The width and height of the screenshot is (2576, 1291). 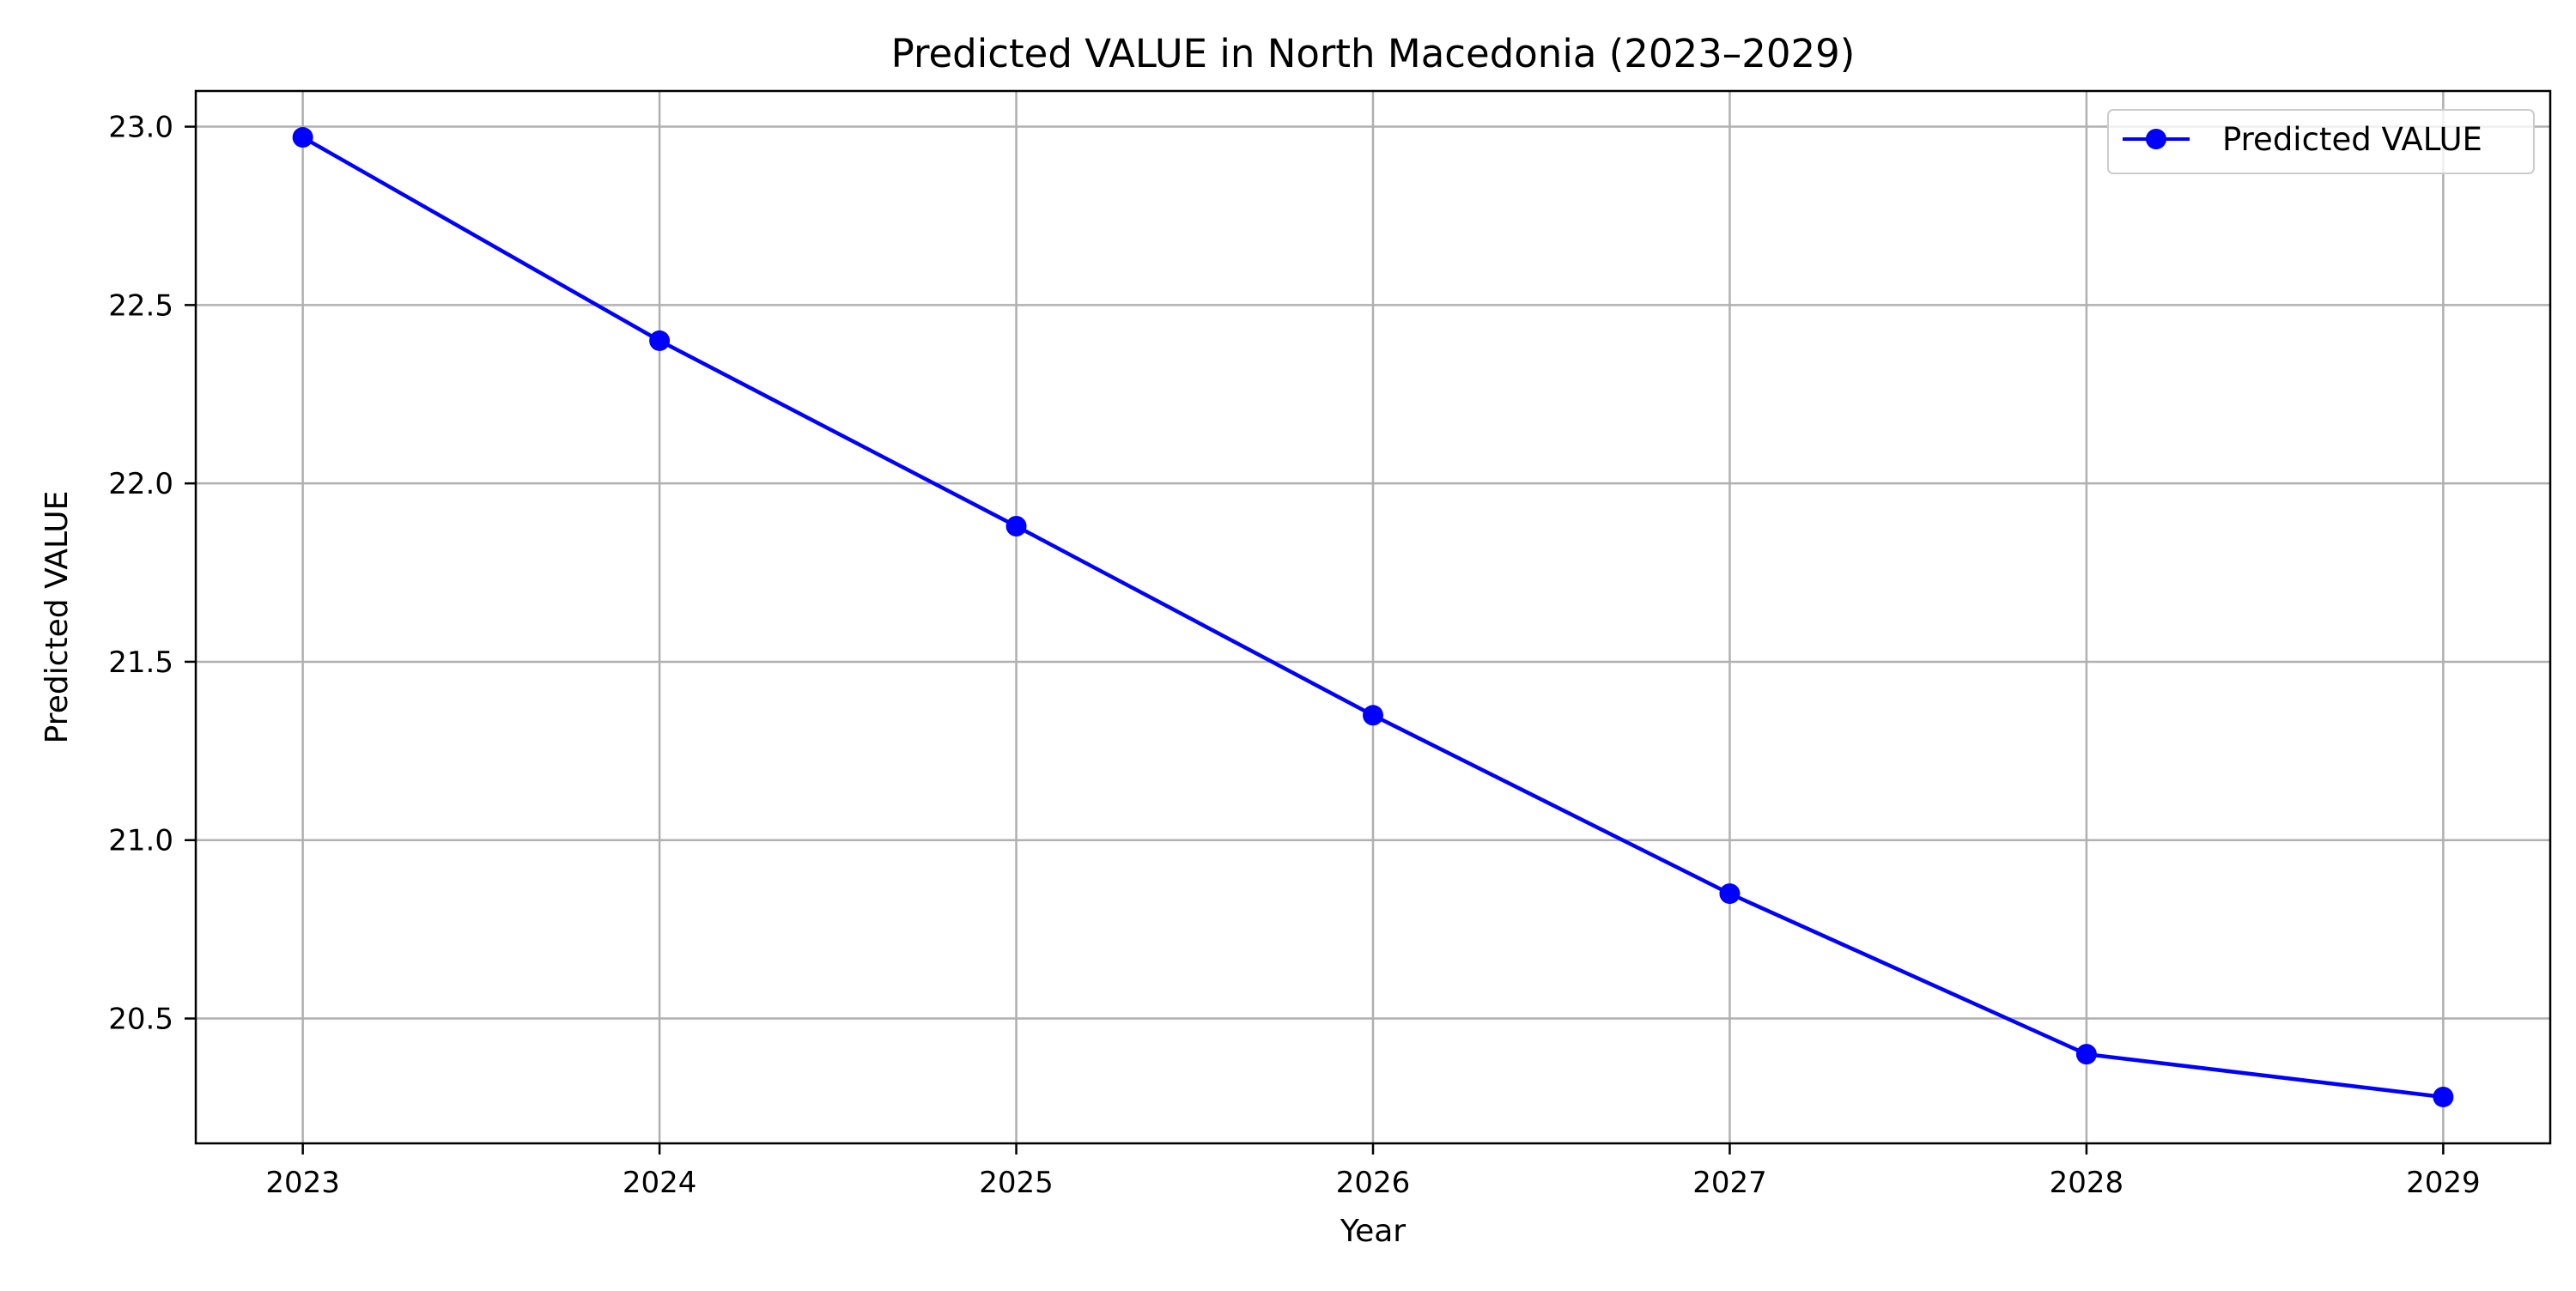 What do you see at coordinates (2087, 1183) in the screenshot?
I see `x-tick-label: 2028` at bounding box center [2087, 1183].